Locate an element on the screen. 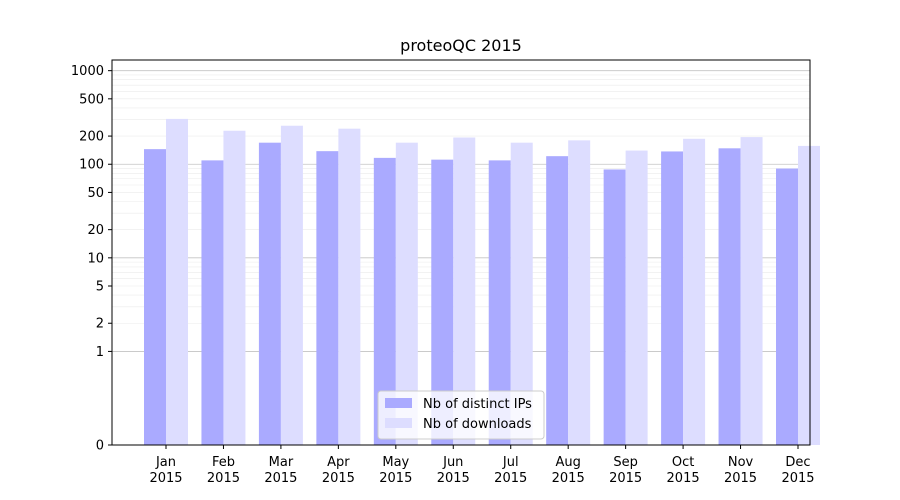  y-tick-label: 20 is located at coordinates (95, 230).